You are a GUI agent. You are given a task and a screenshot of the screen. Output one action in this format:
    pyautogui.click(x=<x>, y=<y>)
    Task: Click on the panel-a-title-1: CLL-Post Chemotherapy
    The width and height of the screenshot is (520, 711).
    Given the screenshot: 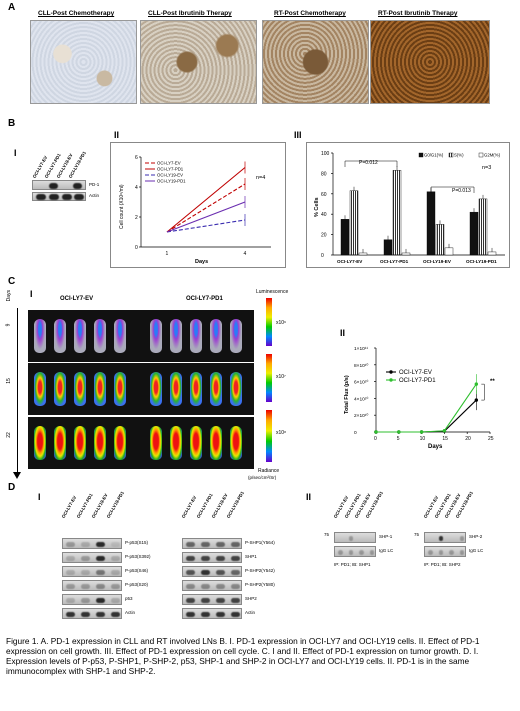 What is the action you would take?
    pyautogui.click(x=76, y=13)
    